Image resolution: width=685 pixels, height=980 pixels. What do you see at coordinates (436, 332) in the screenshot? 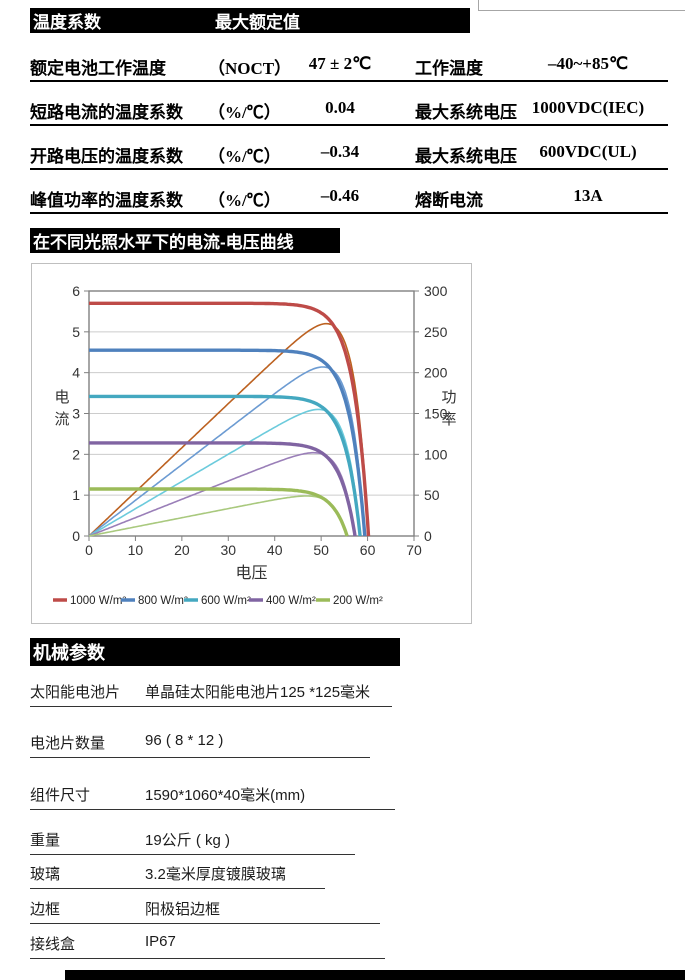
I see `y-right-tick-label: 250` at bounding box center [436, 332].